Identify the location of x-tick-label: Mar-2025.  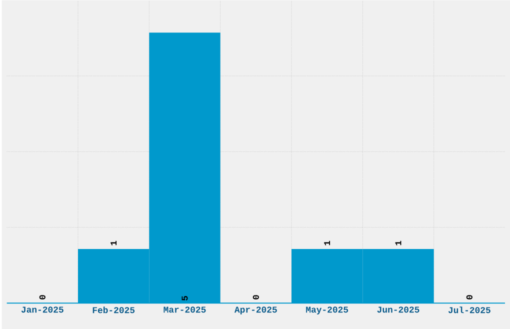
(185, 309).